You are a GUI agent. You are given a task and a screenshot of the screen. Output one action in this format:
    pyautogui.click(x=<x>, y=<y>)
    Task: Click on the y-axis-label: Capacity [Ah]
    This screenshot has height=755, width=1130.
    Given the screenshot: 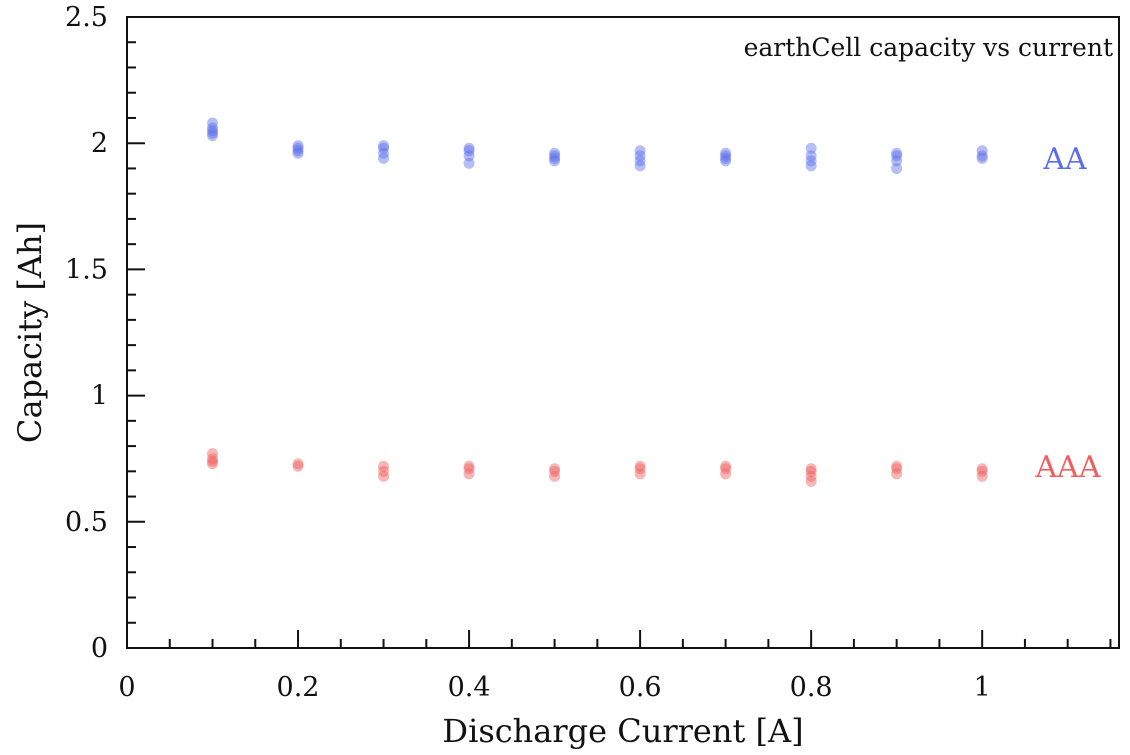 What is the action you would take?
    pyautogui.click(x=30, y=332)
    